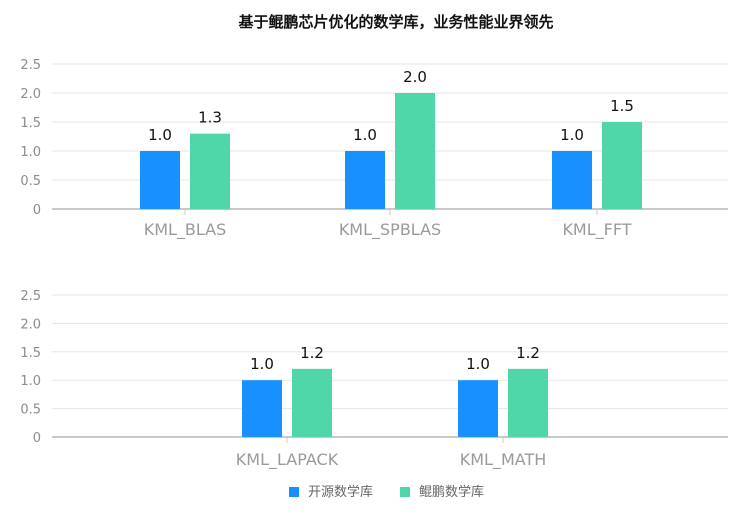 This screenshot has height=522, width=755. What do you see at coordinates (185, 230) in the screenshot?
I see `category-label: KML_BLAS` at bounding box center [185, 230].